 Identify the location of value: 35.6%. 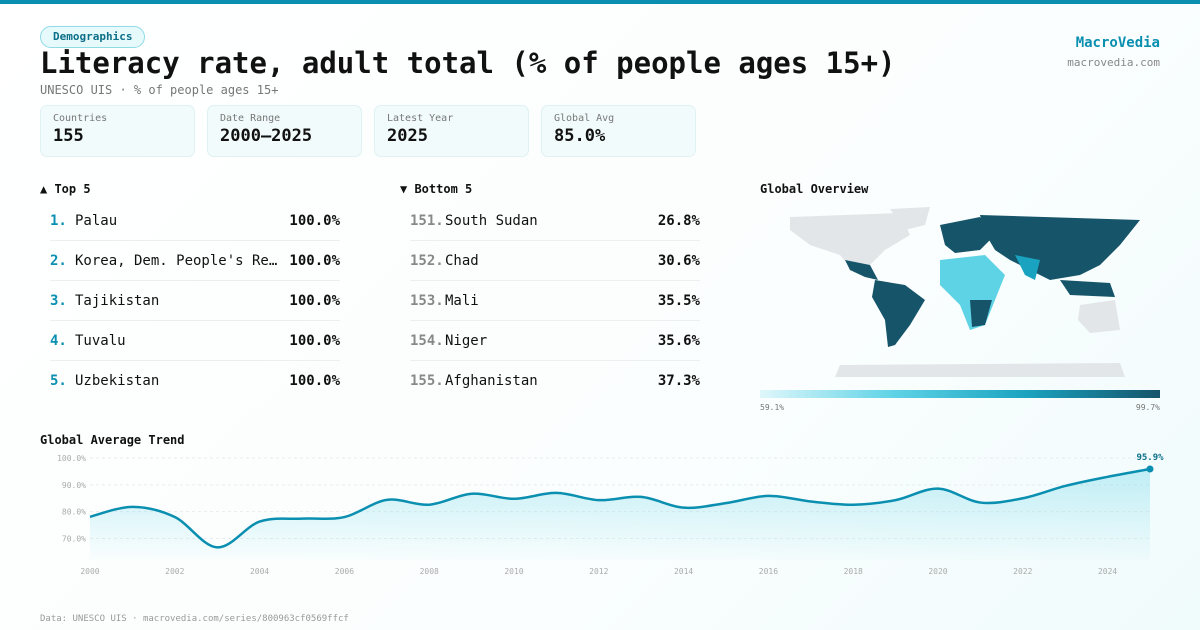
(678, 340).